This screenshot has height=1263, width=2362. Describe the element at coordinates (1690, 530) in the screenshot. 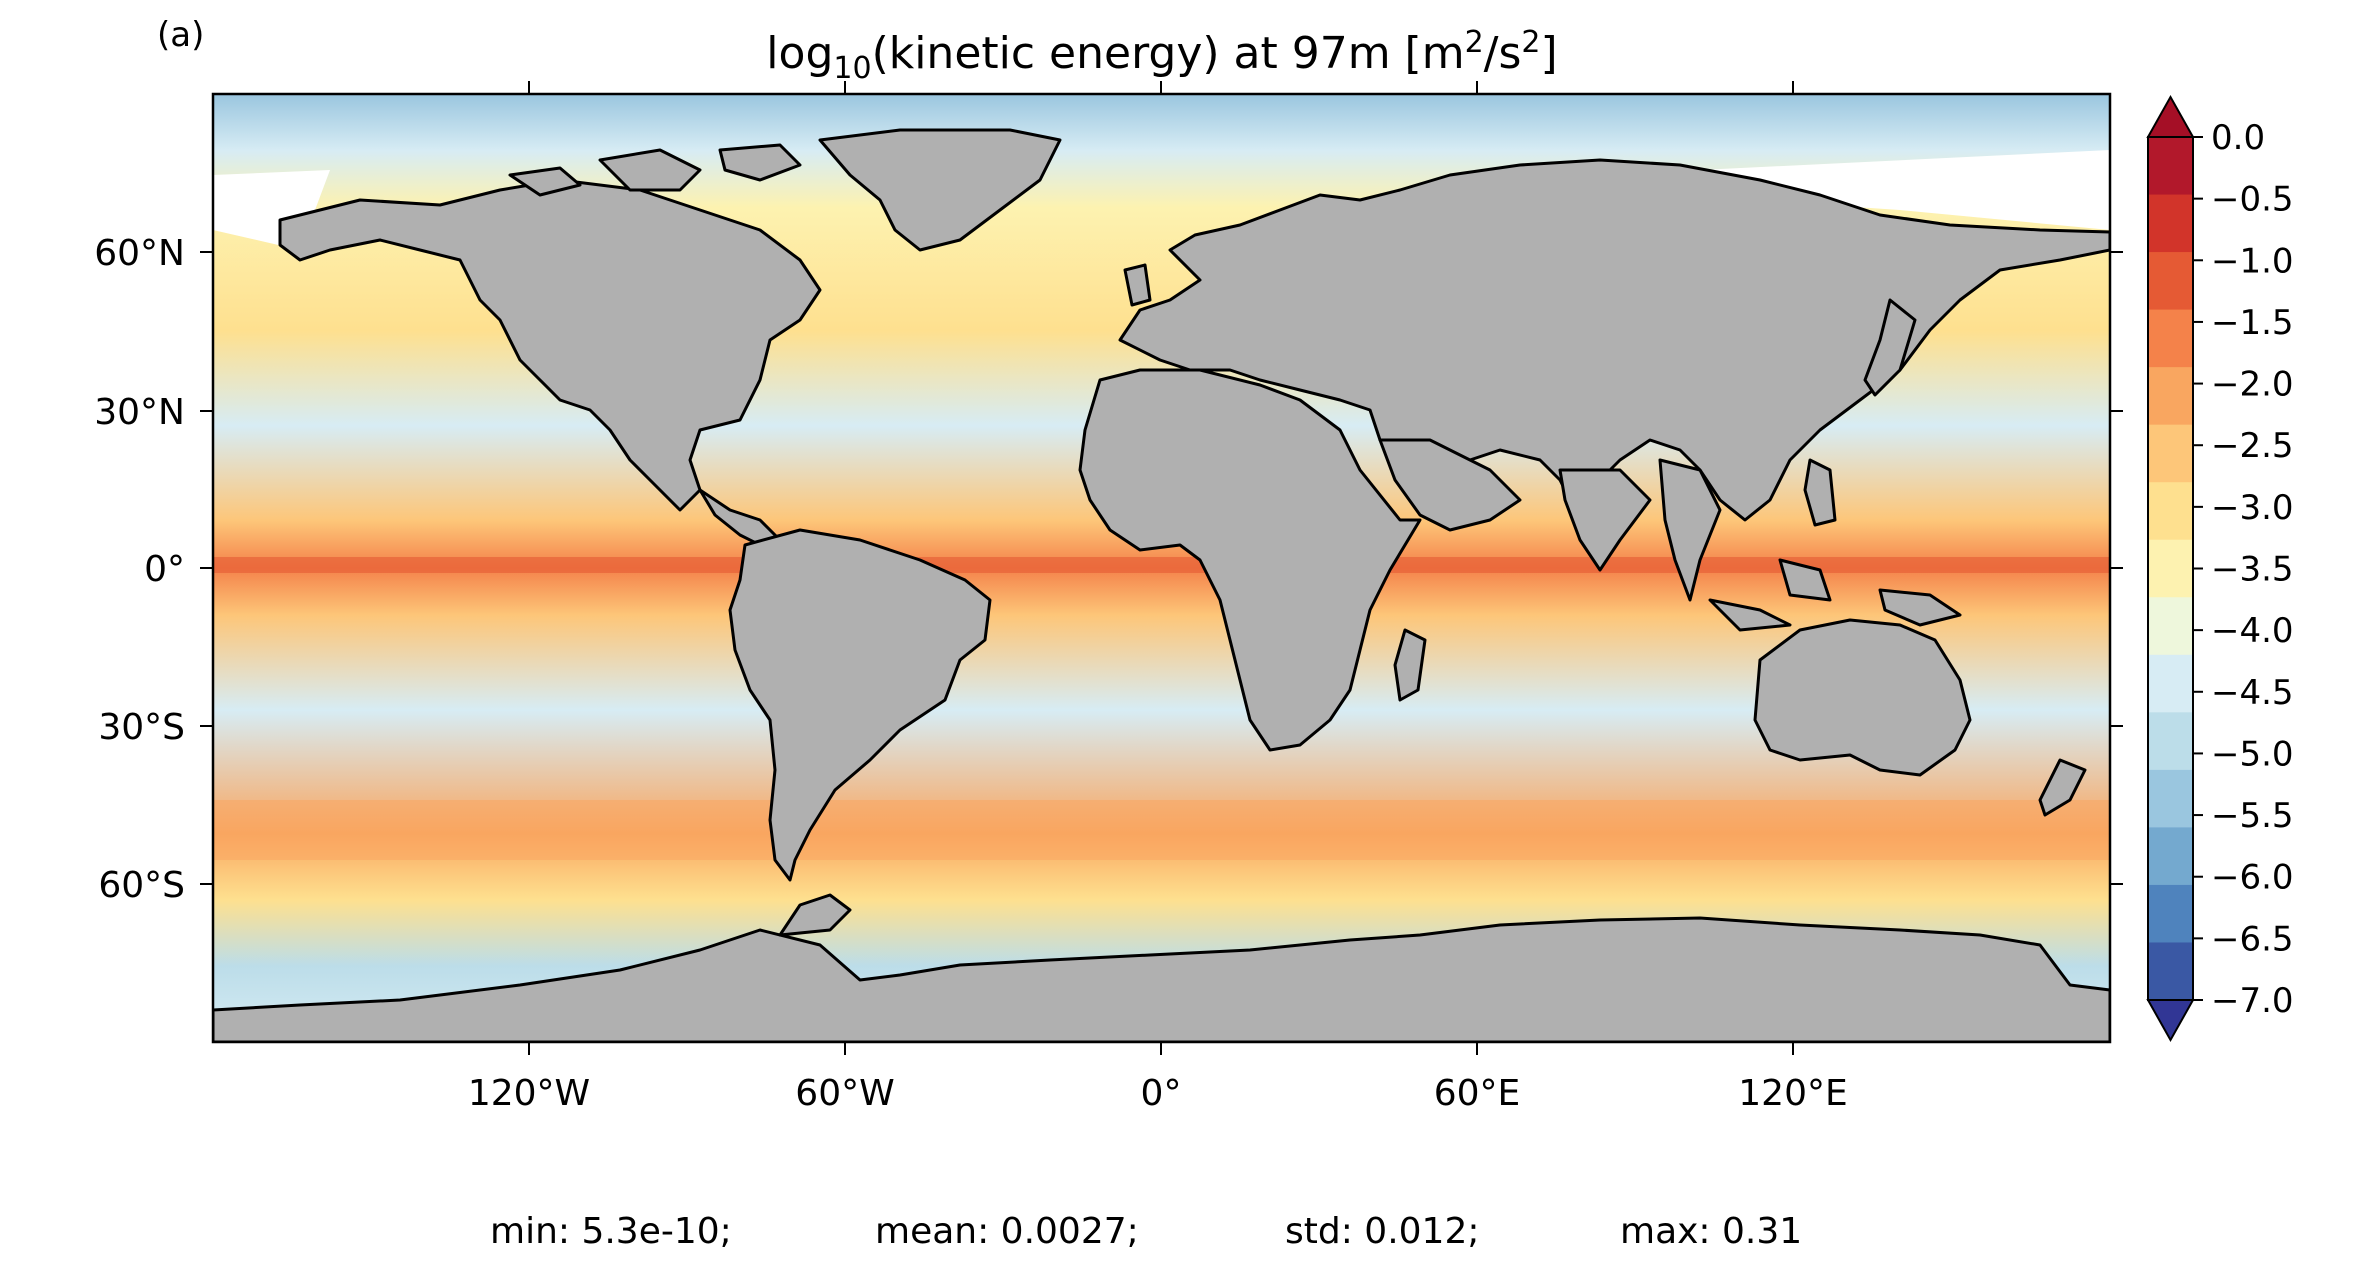

I see `indochina` at that location.